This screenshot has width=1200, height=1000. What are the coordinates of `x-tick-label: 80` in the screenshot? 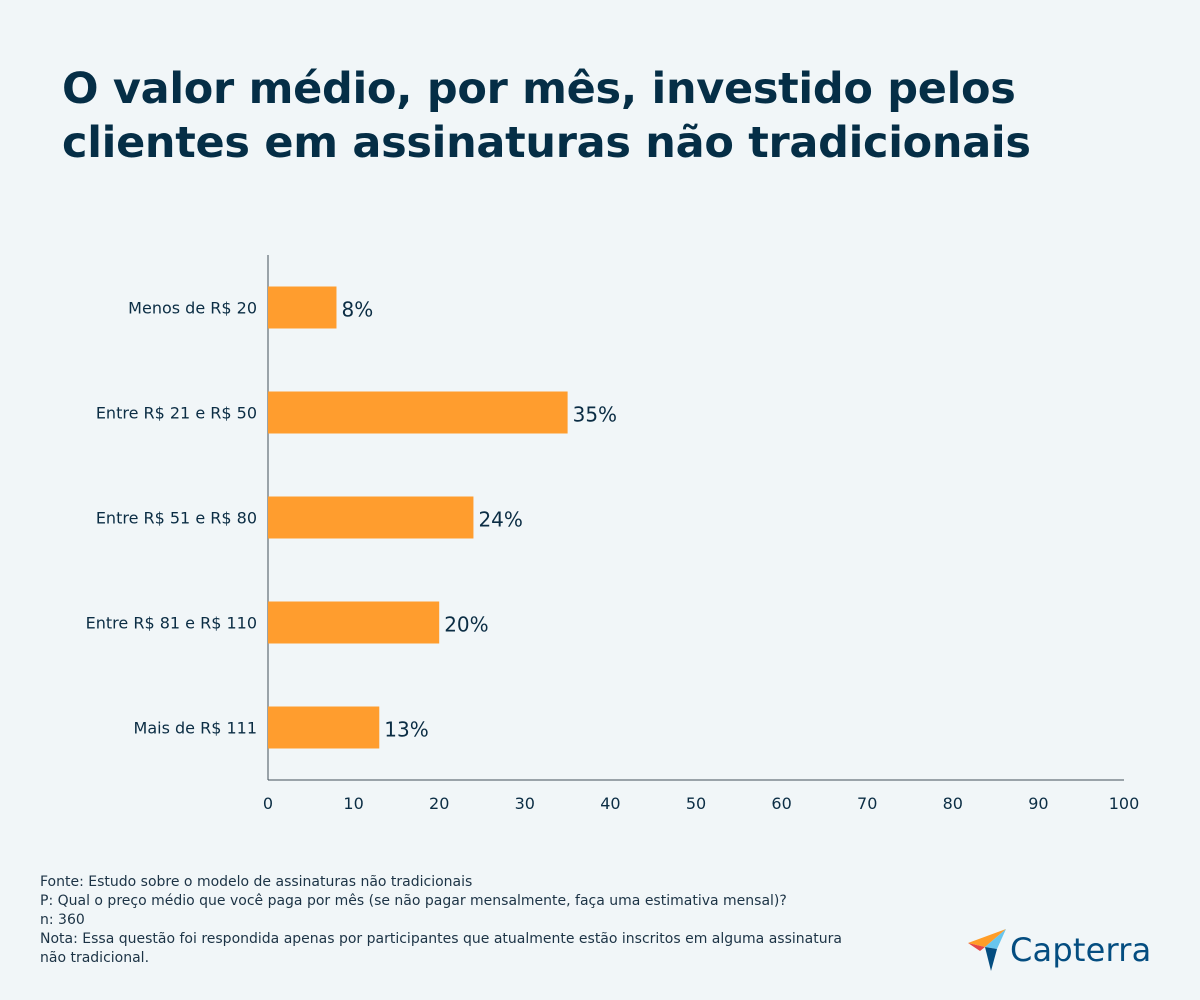 It's located at (953, 803).